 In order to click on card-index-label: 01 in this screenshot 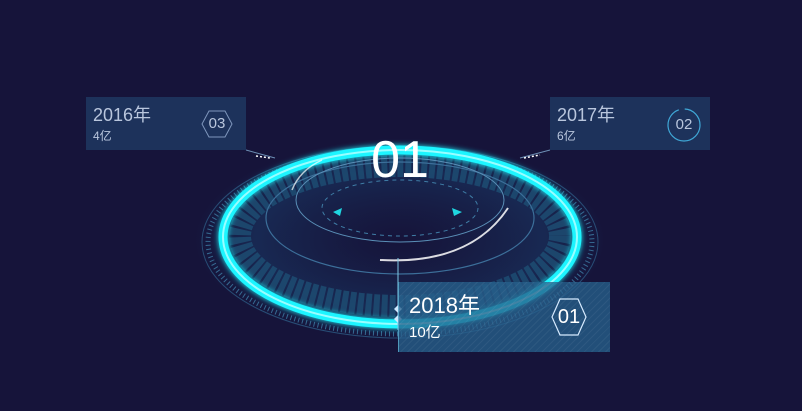, I will do `click(569, 317)`.